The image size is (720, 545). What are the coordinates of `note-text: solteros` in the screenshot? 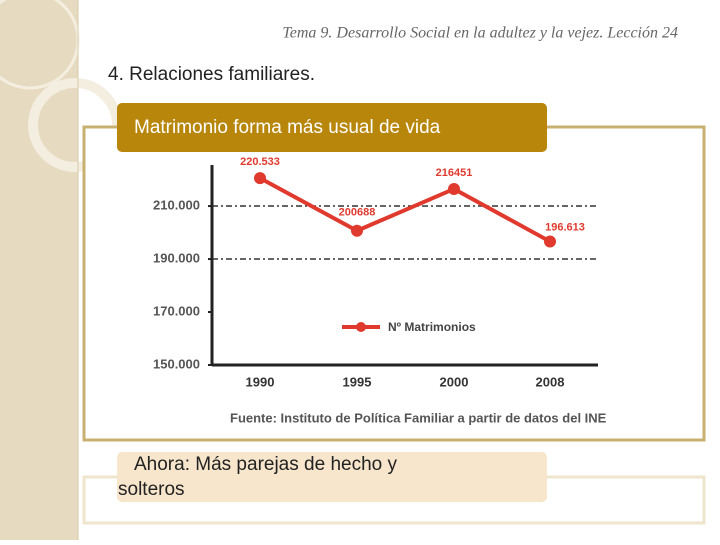 It's located at (151, 489).